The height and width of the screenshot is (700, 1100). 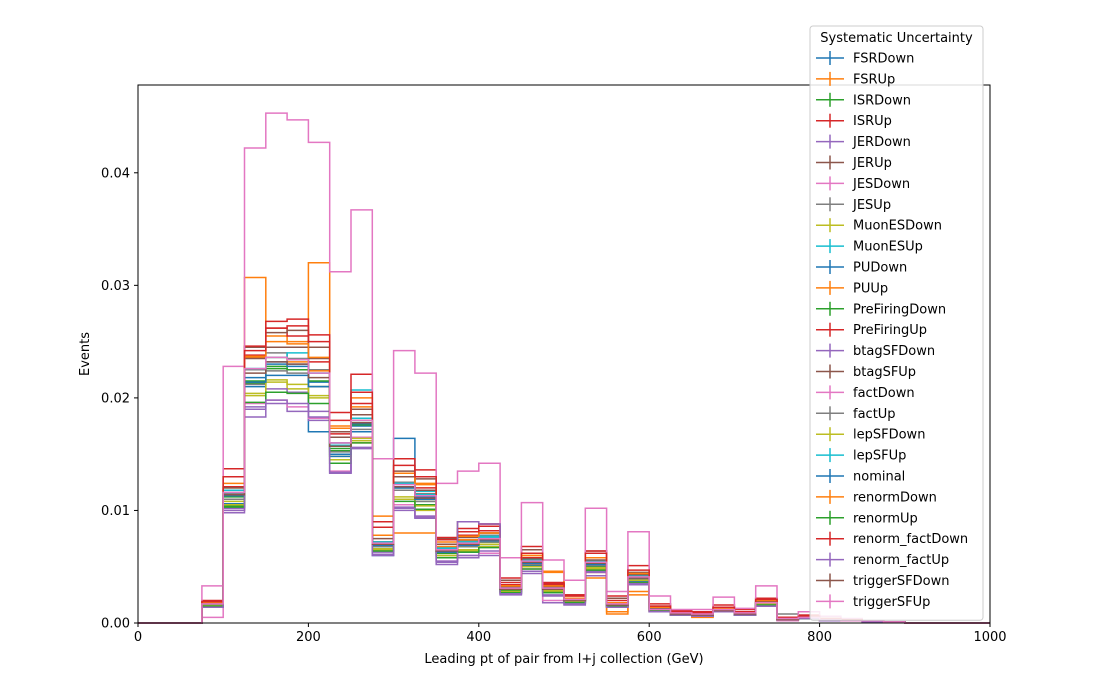 I want to click on legend-label: triggerSFDown, so click(x=901, y=581).